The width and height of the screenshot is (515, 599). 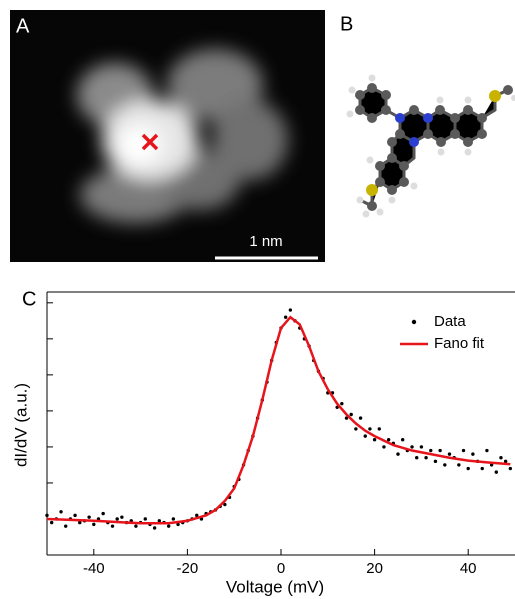 I want to click on legend-marker, so click(x=414, y=322).